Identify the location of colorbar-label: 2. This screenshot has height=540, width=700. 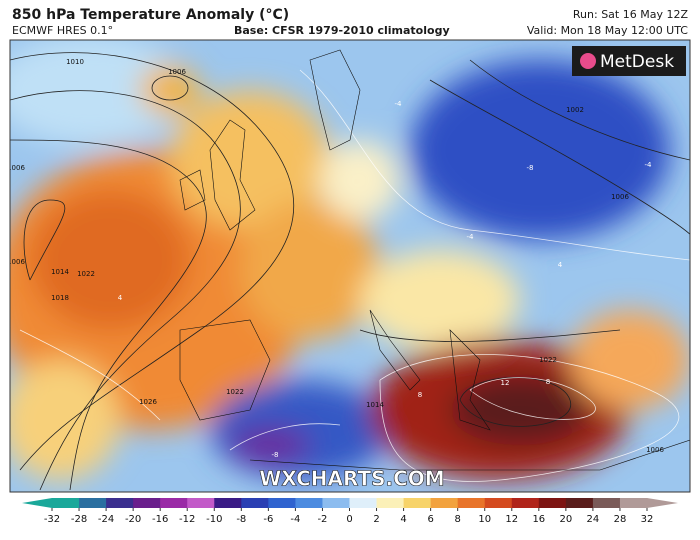
(376, 519).